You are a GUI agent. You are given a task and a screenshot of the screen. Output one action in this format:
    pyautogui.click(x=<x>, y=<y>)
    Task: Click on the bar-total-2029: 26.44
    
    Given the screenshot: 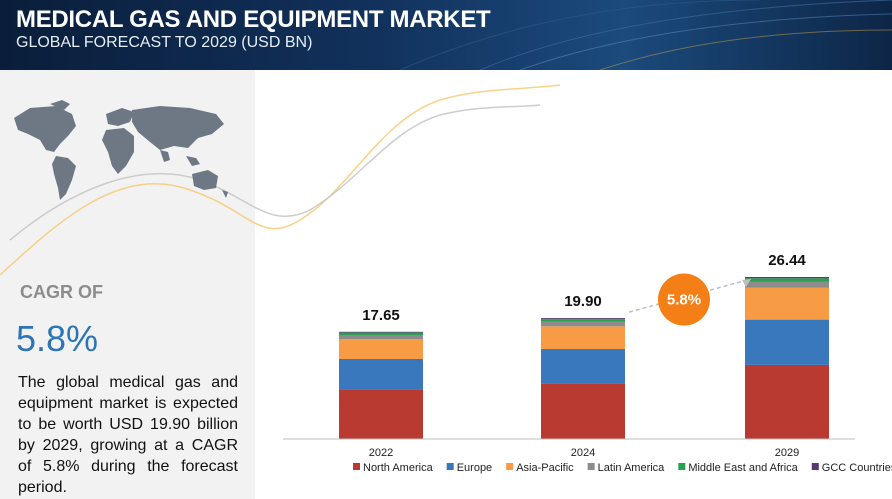 What is the action you would take?
    pyautogui.click(x=787, y=260)
    